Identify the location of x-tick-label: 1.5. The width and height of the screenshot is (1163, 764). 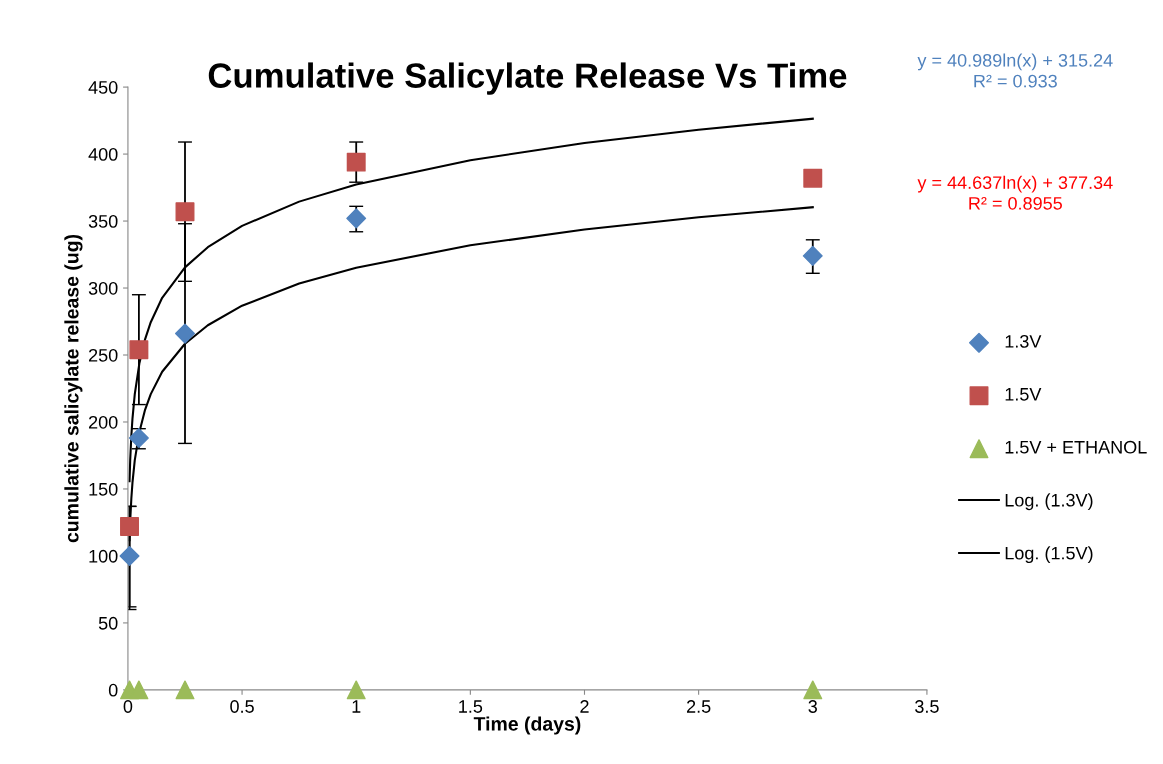
(471, 706).